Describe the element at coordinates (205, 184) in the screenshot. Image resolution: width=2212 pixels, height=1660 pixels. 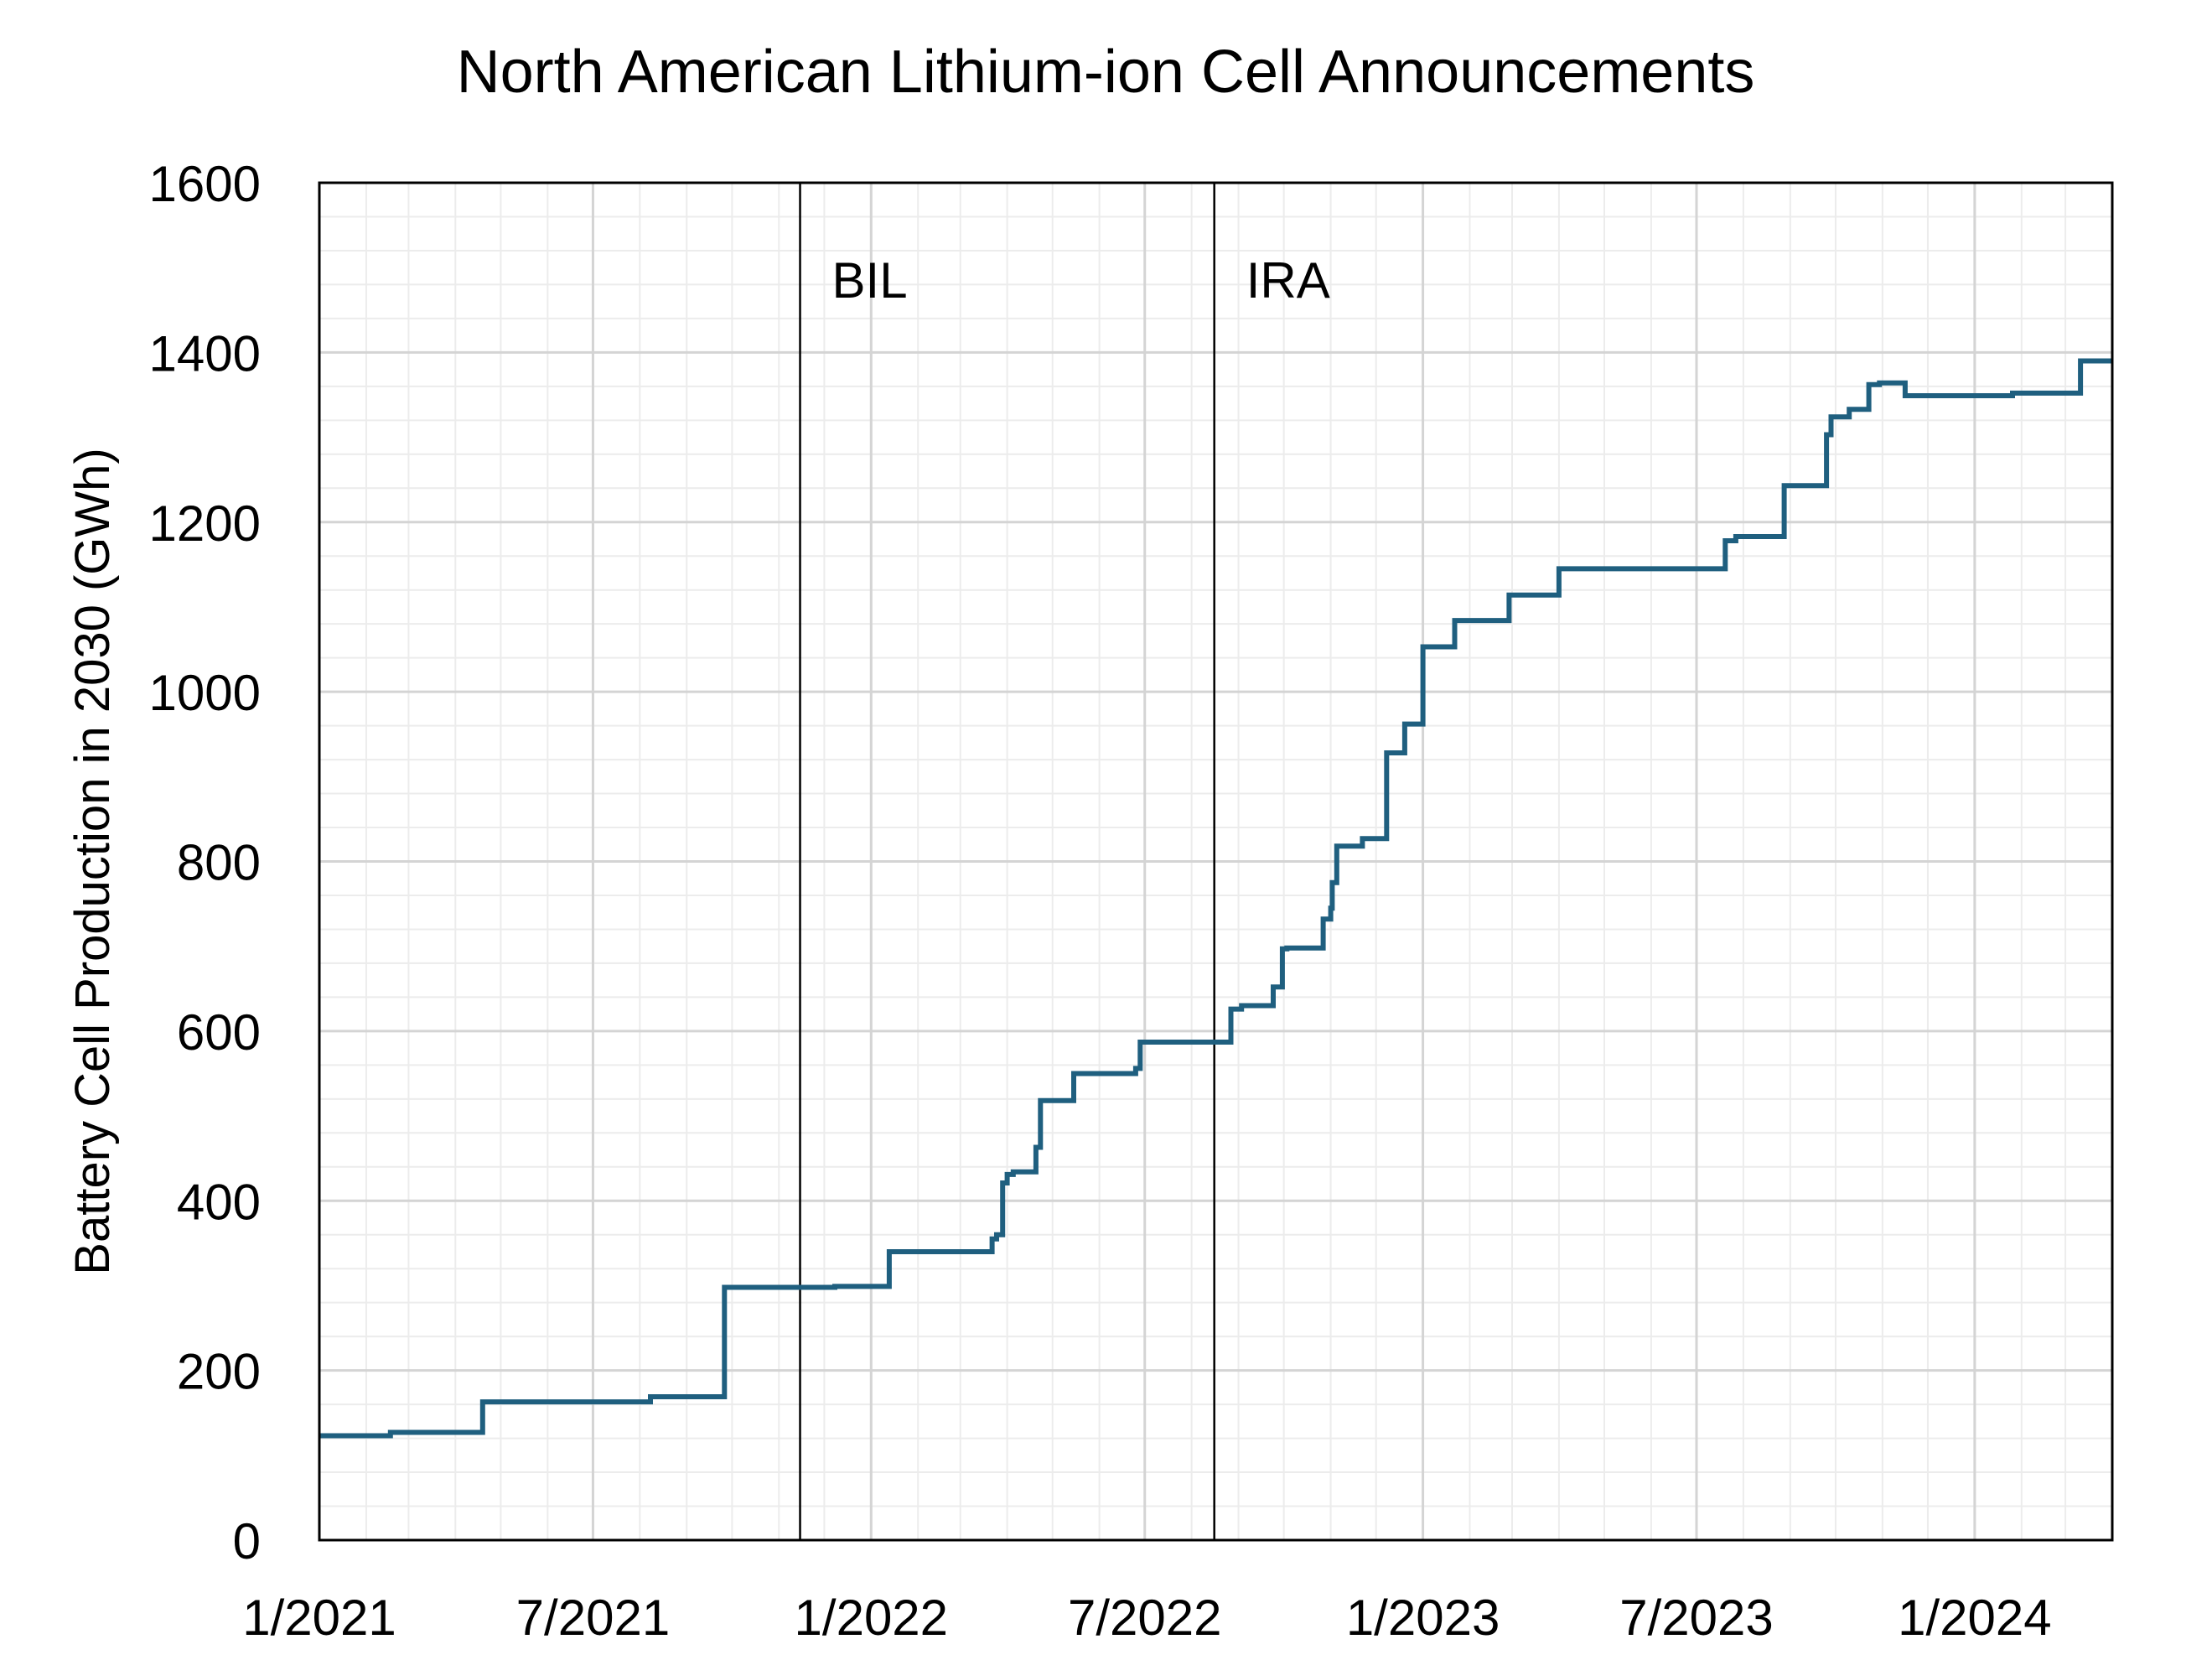
I see `y-tick-label: 1600` at that location.